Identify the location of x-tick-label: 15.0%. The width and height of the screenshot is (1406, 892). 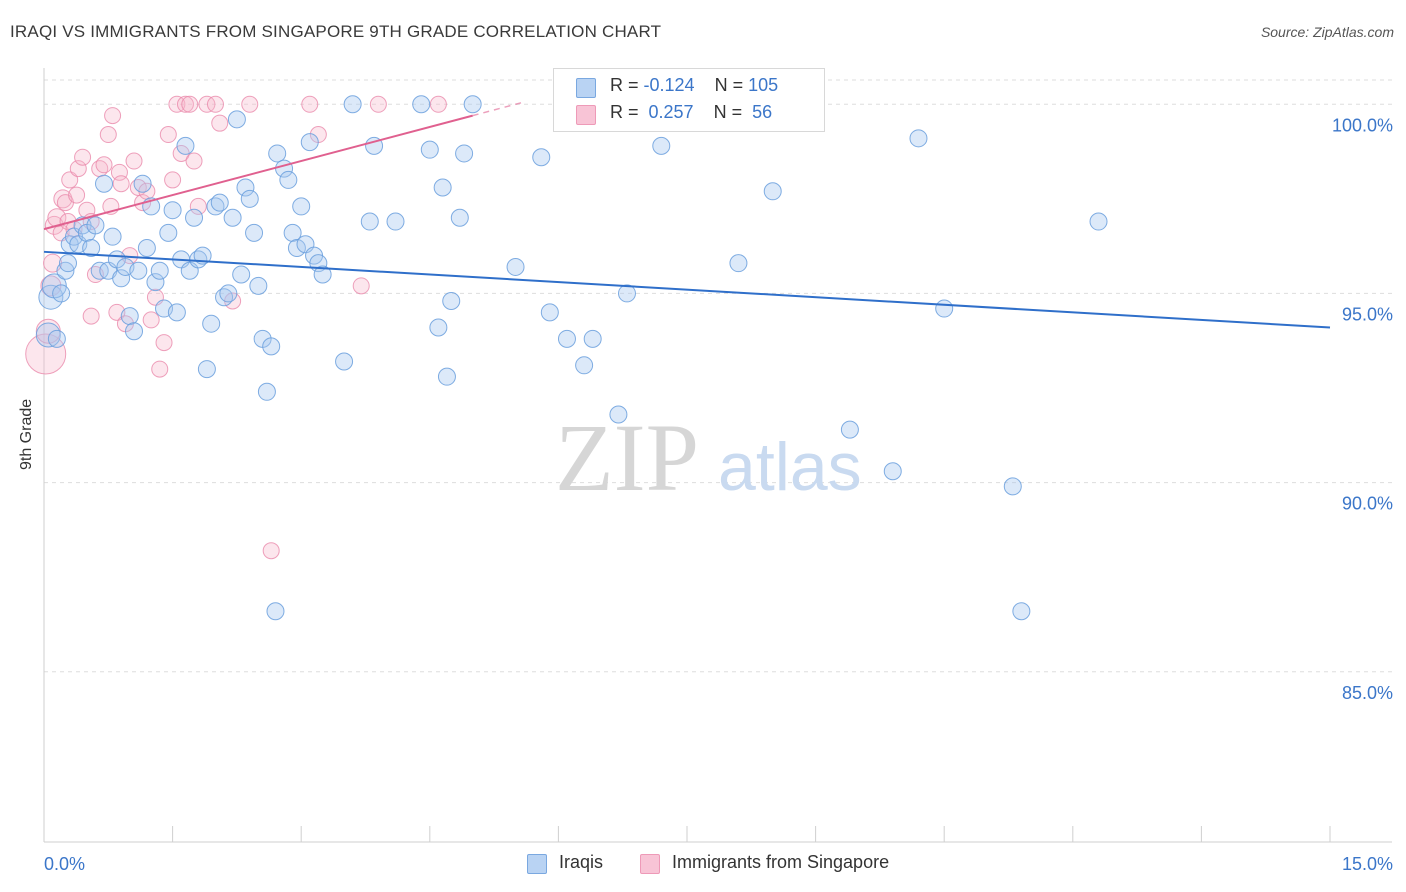
(1367, 864).